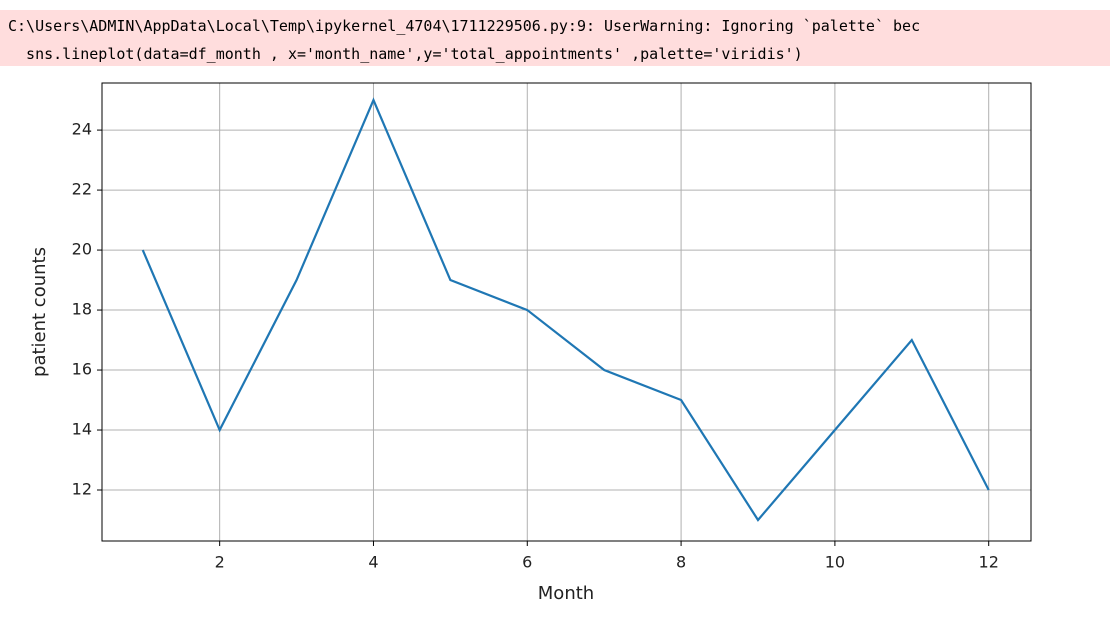 Image resolution: width=1110 pixels, height=626 pixels. Describe the element at coordinates (82, 489) in the screenshot. I see `y-tick-label: 12` at that location.